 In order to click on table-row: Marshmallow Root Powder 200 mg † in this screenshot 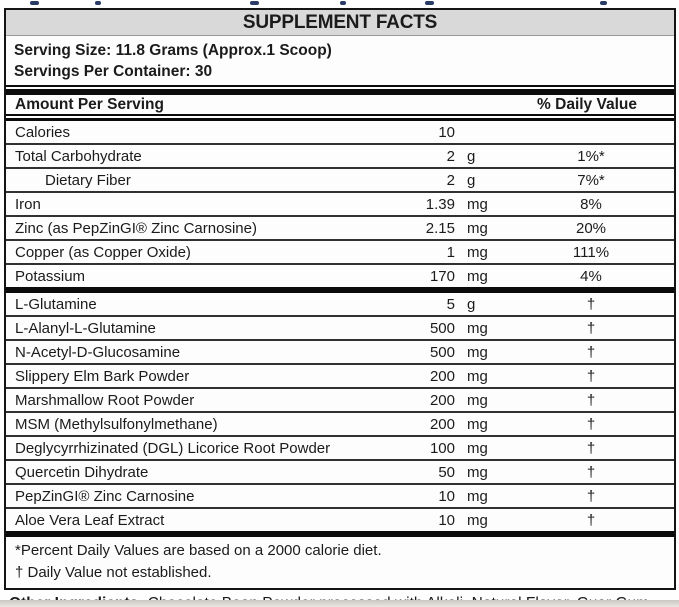, I will do `click(340, 401)`.